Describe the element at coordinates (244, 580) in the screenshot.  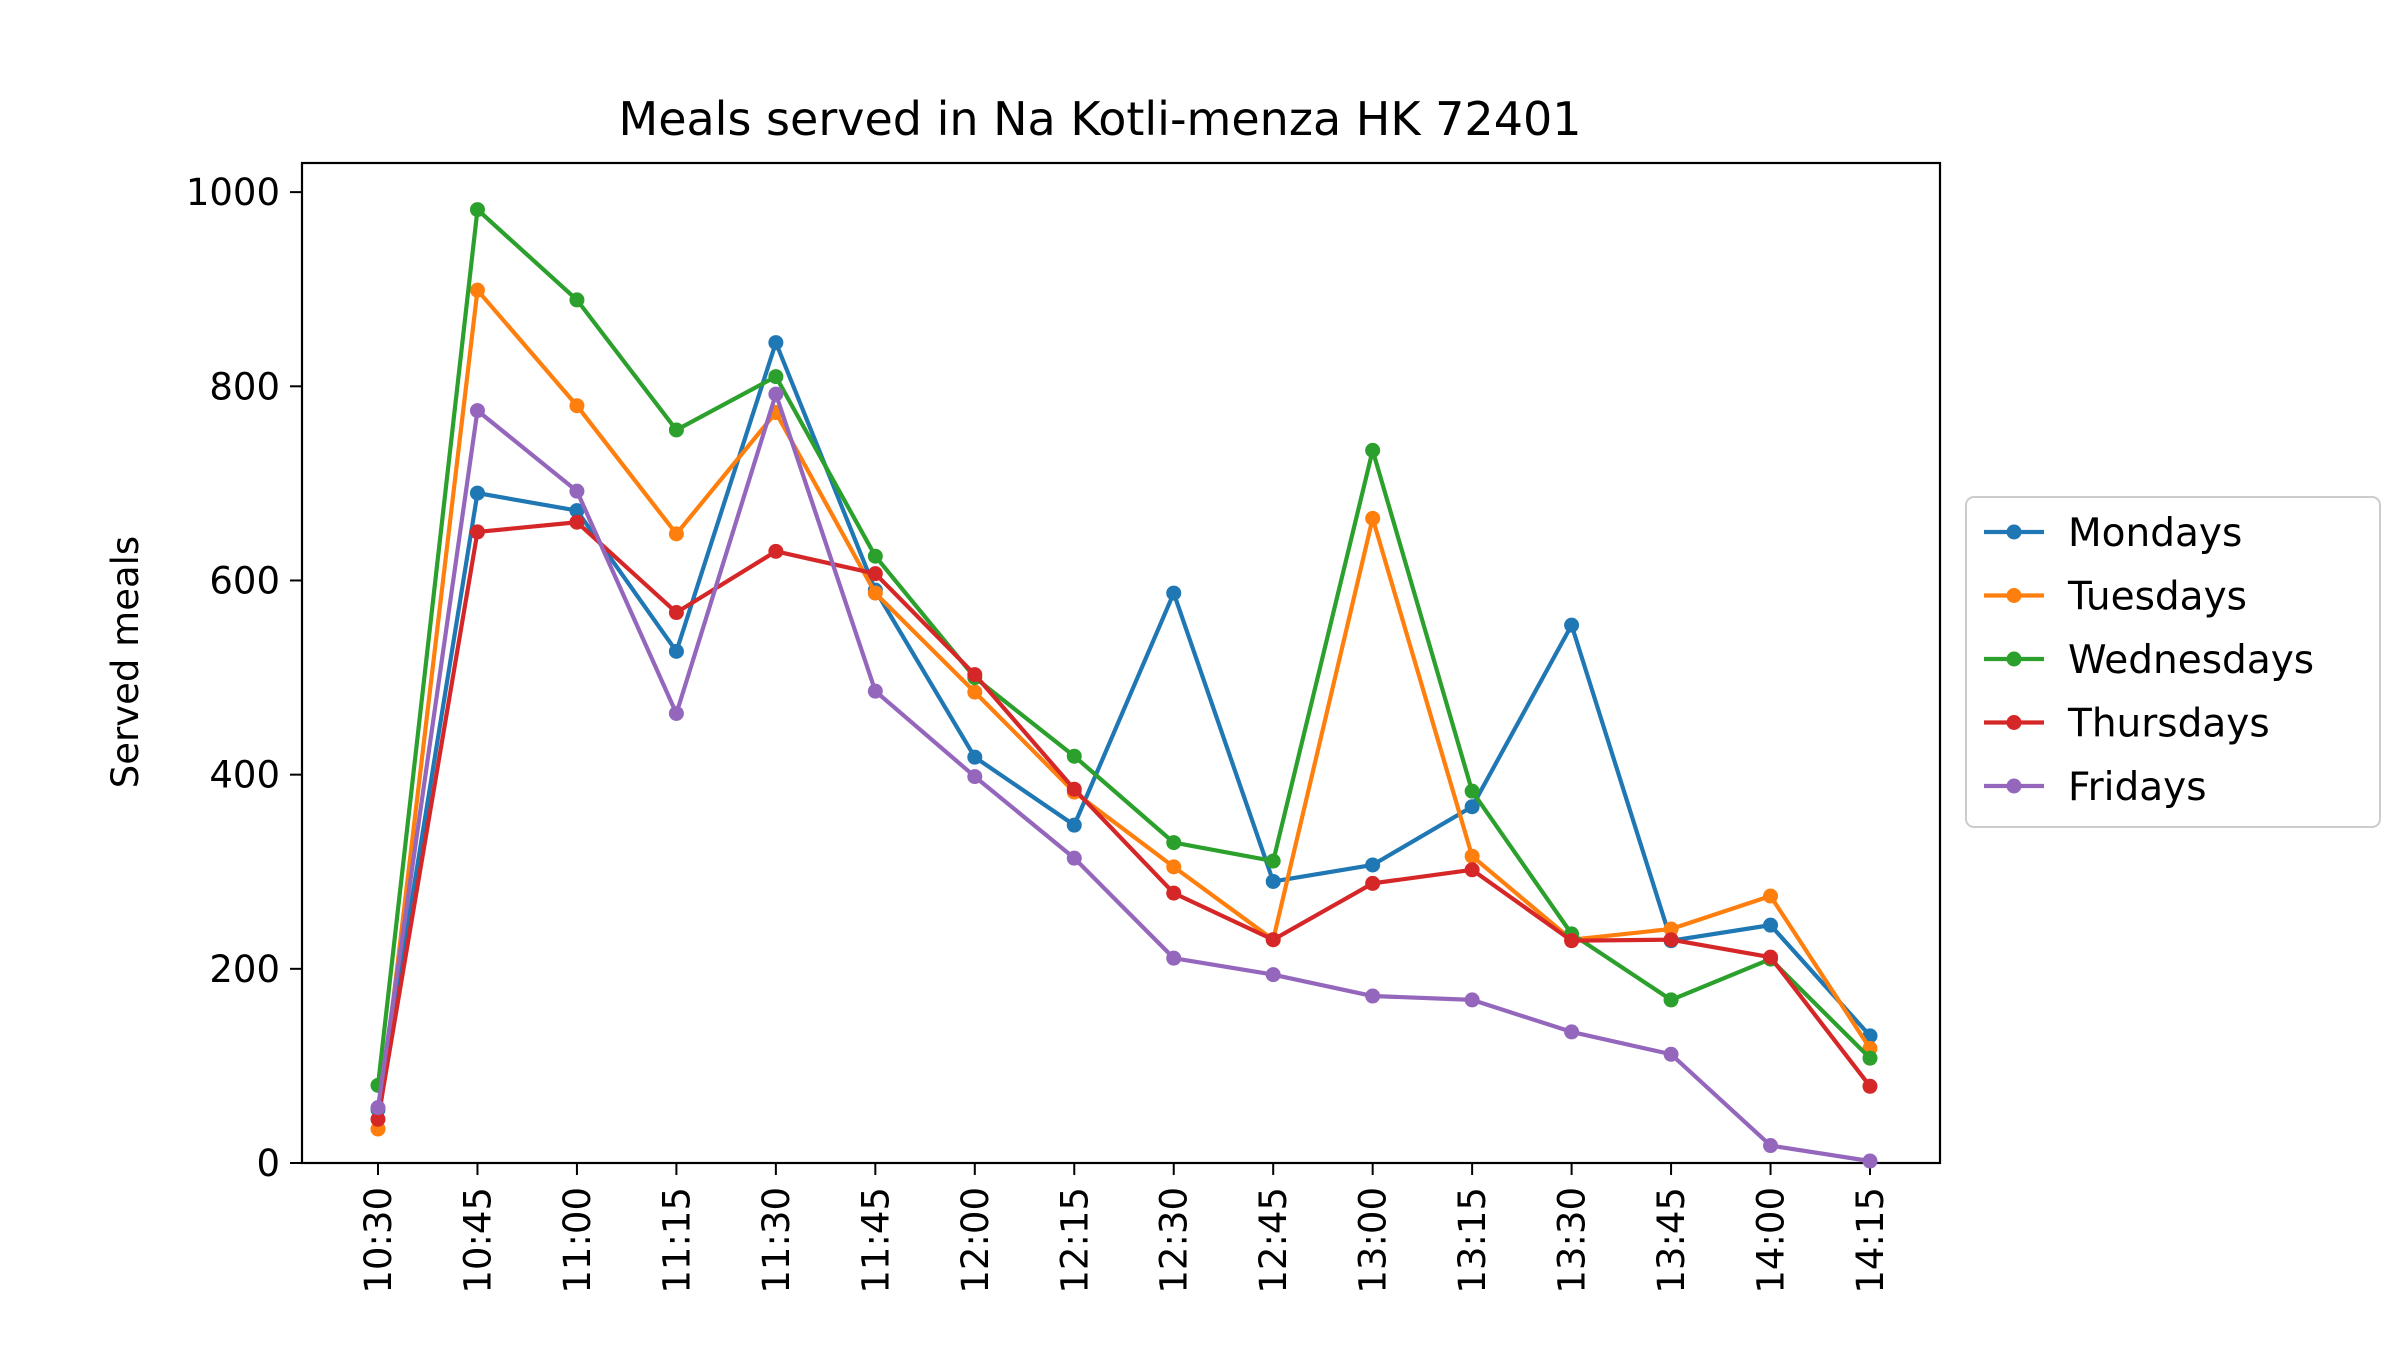
I see `y-tick-label: 600` at that location.